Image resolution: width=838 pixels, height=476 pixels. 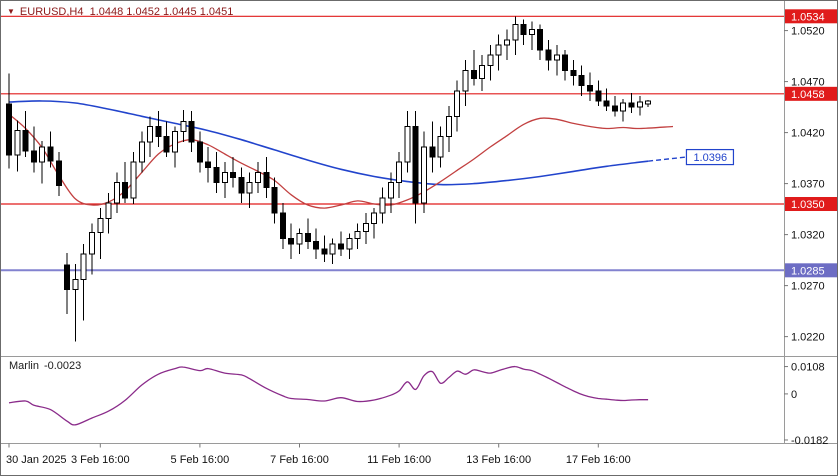 I want to click on time-label: 7 Feb 16:00, so click(x=299, y=460).